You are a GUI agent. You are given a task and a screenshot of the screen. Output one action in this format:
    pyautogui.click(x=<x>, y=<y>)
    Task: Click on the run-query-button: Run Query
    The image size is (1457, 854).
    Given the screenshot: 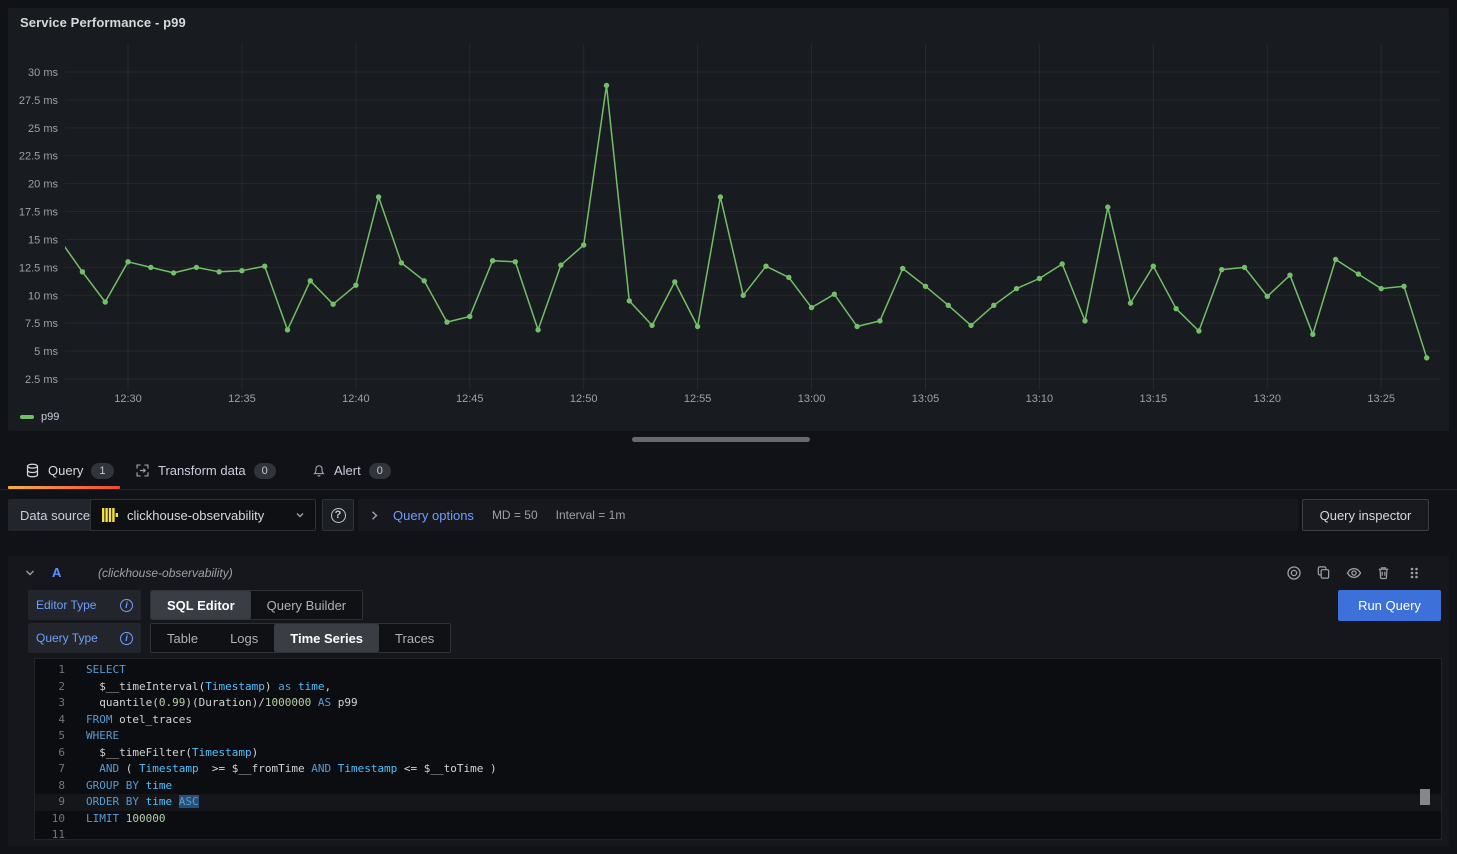 What is the action you would take?
    pyautogui.click(x=1389, y=605)
    